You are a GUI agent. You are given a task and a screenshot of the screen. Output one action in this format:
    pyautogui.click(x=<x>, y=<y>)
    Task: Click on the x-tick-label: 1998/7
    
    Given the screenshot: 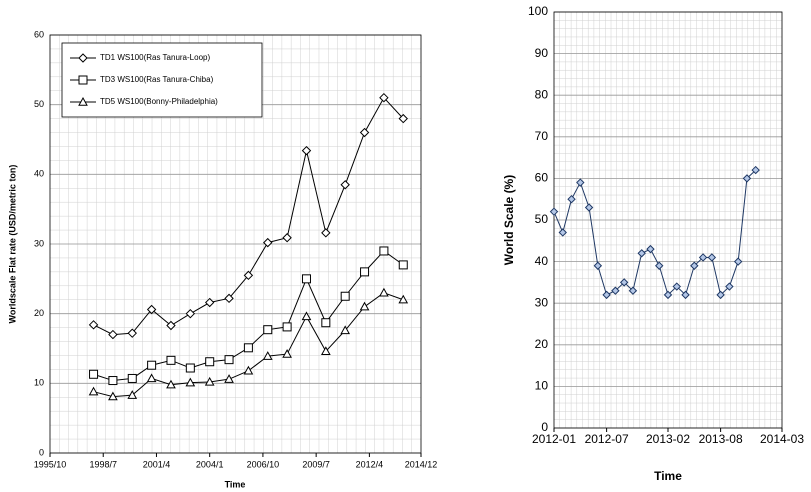 What is the action you would take?
    pyautogui.click(x=103, y=464)
    